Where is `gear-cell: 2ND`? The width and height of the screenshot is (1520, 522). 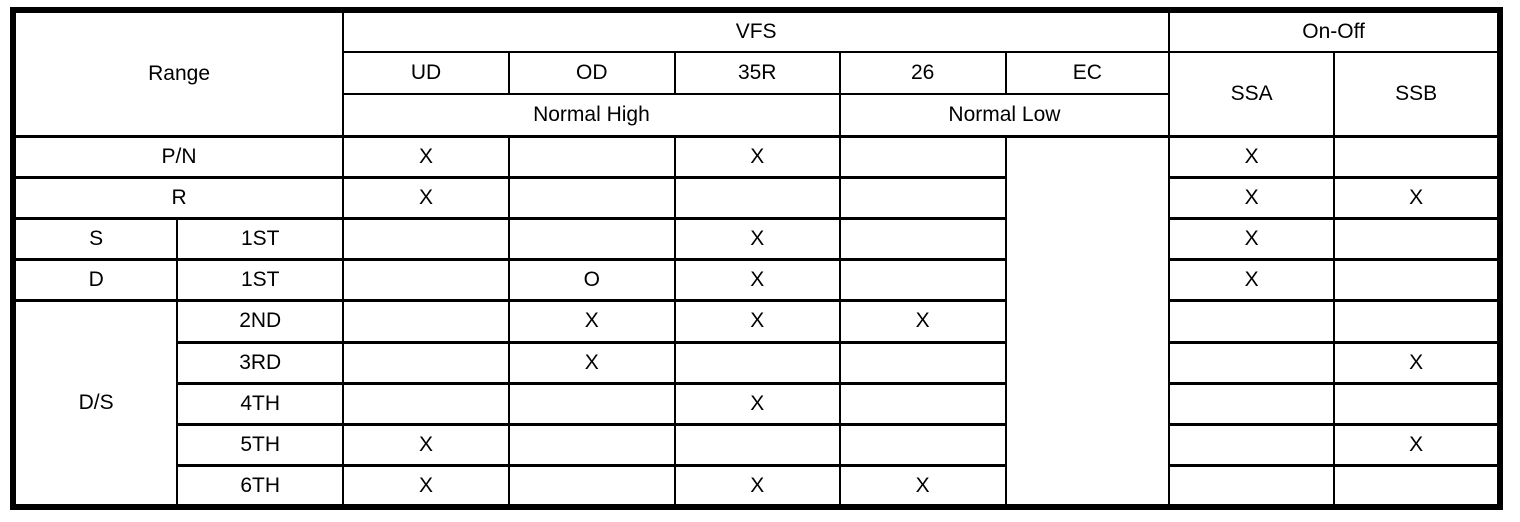 gear-cell: 2ND is located at coordinates (260, 321).